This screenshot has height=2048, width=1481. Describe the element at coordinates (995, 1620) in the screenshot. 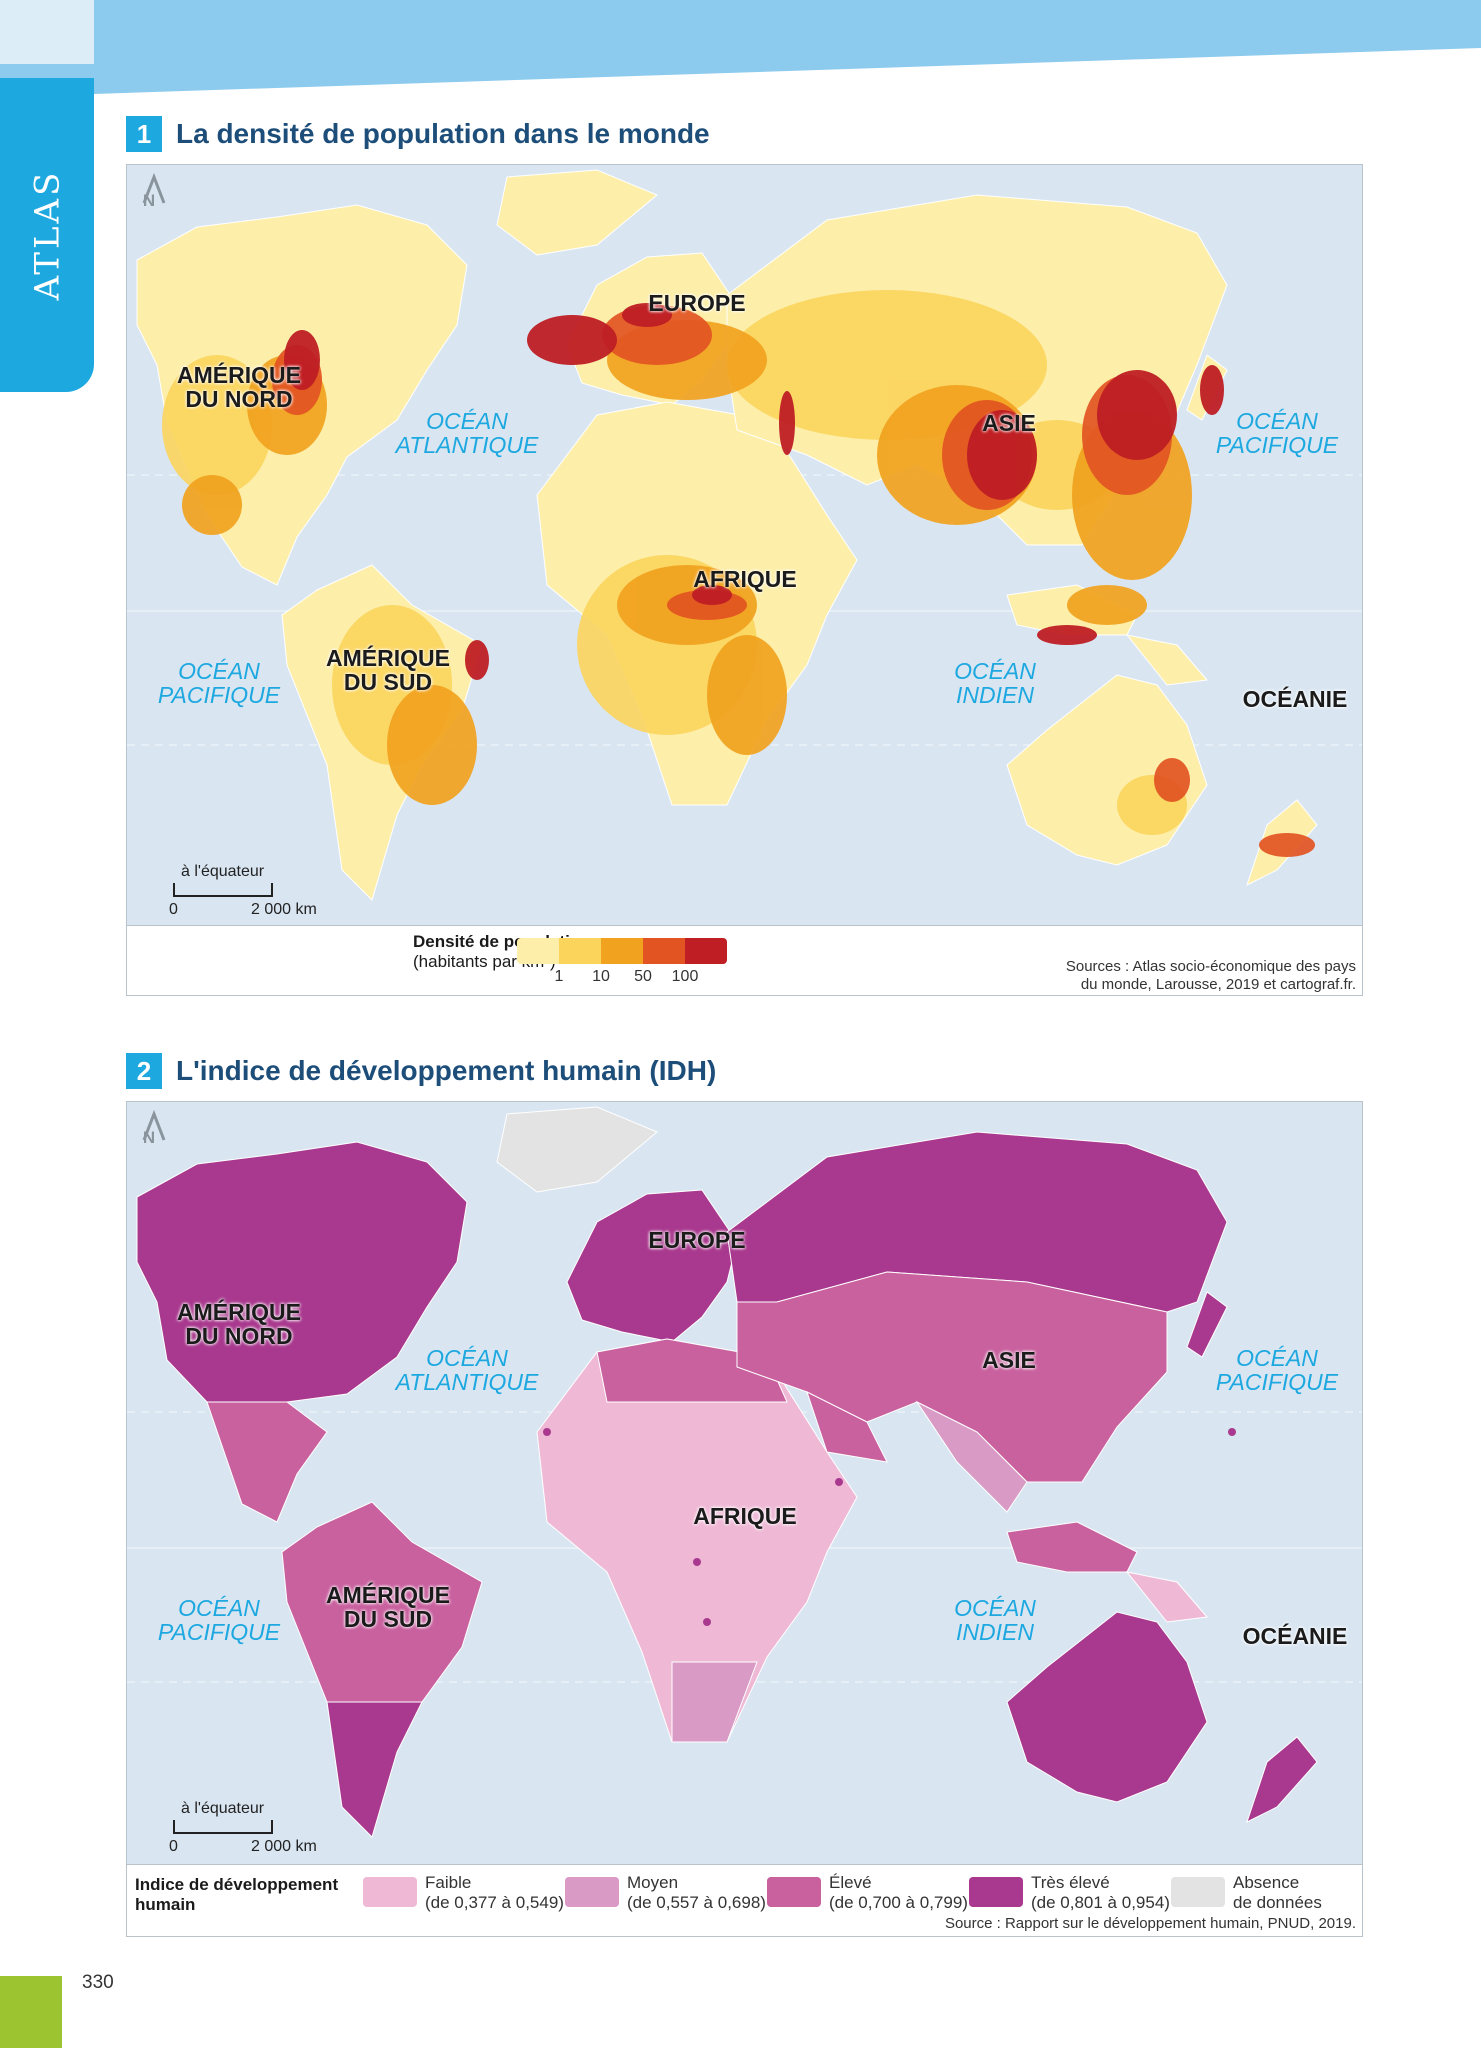

I see `map2-label-ocean-indien: OCÉAN INDIEN` at that location.